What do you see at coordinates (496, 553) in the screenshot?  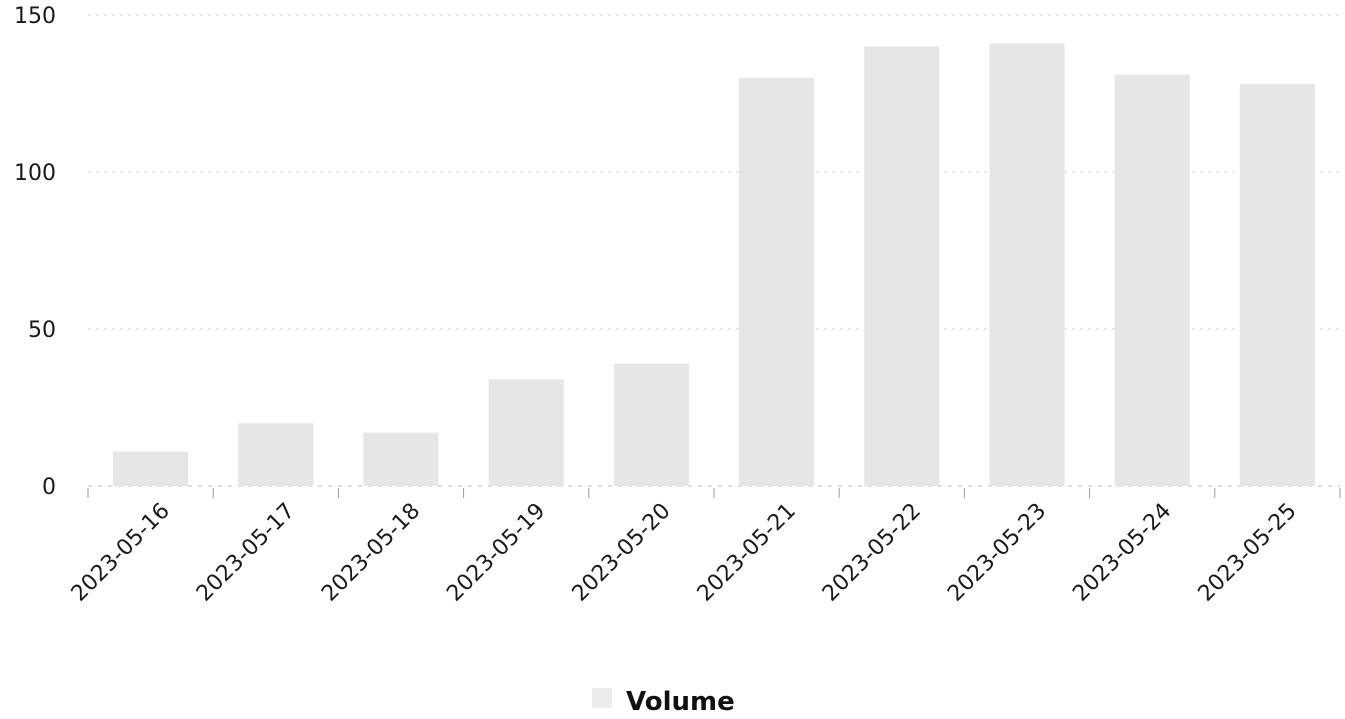 I see `x-tick-label-2023-05-19: 2023-05-19` at bounding box center [496, 553].